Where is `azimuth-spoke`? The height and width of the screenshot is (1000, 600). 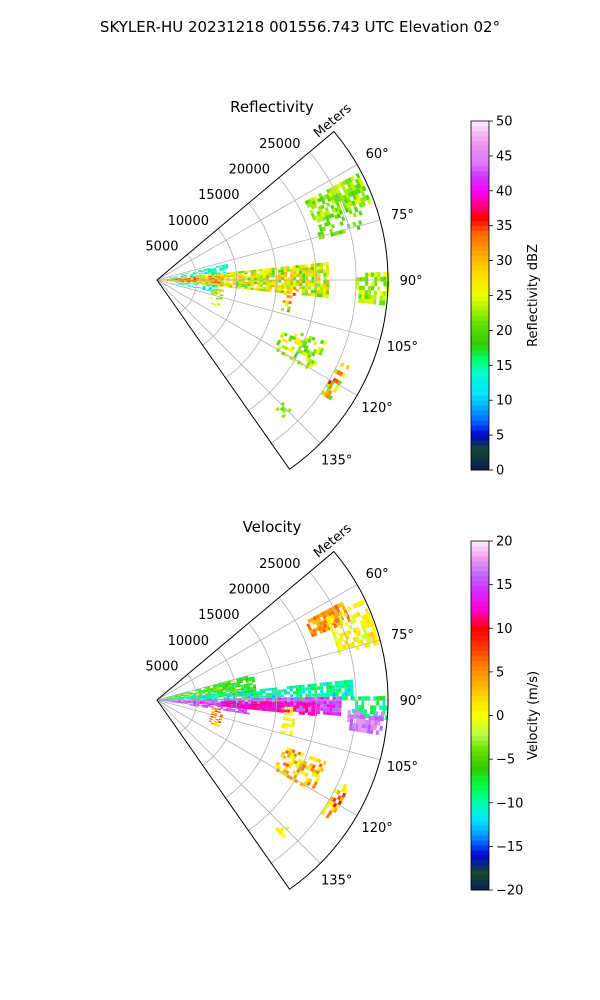
azimuth-spoke is located at coordinates (238, 781).